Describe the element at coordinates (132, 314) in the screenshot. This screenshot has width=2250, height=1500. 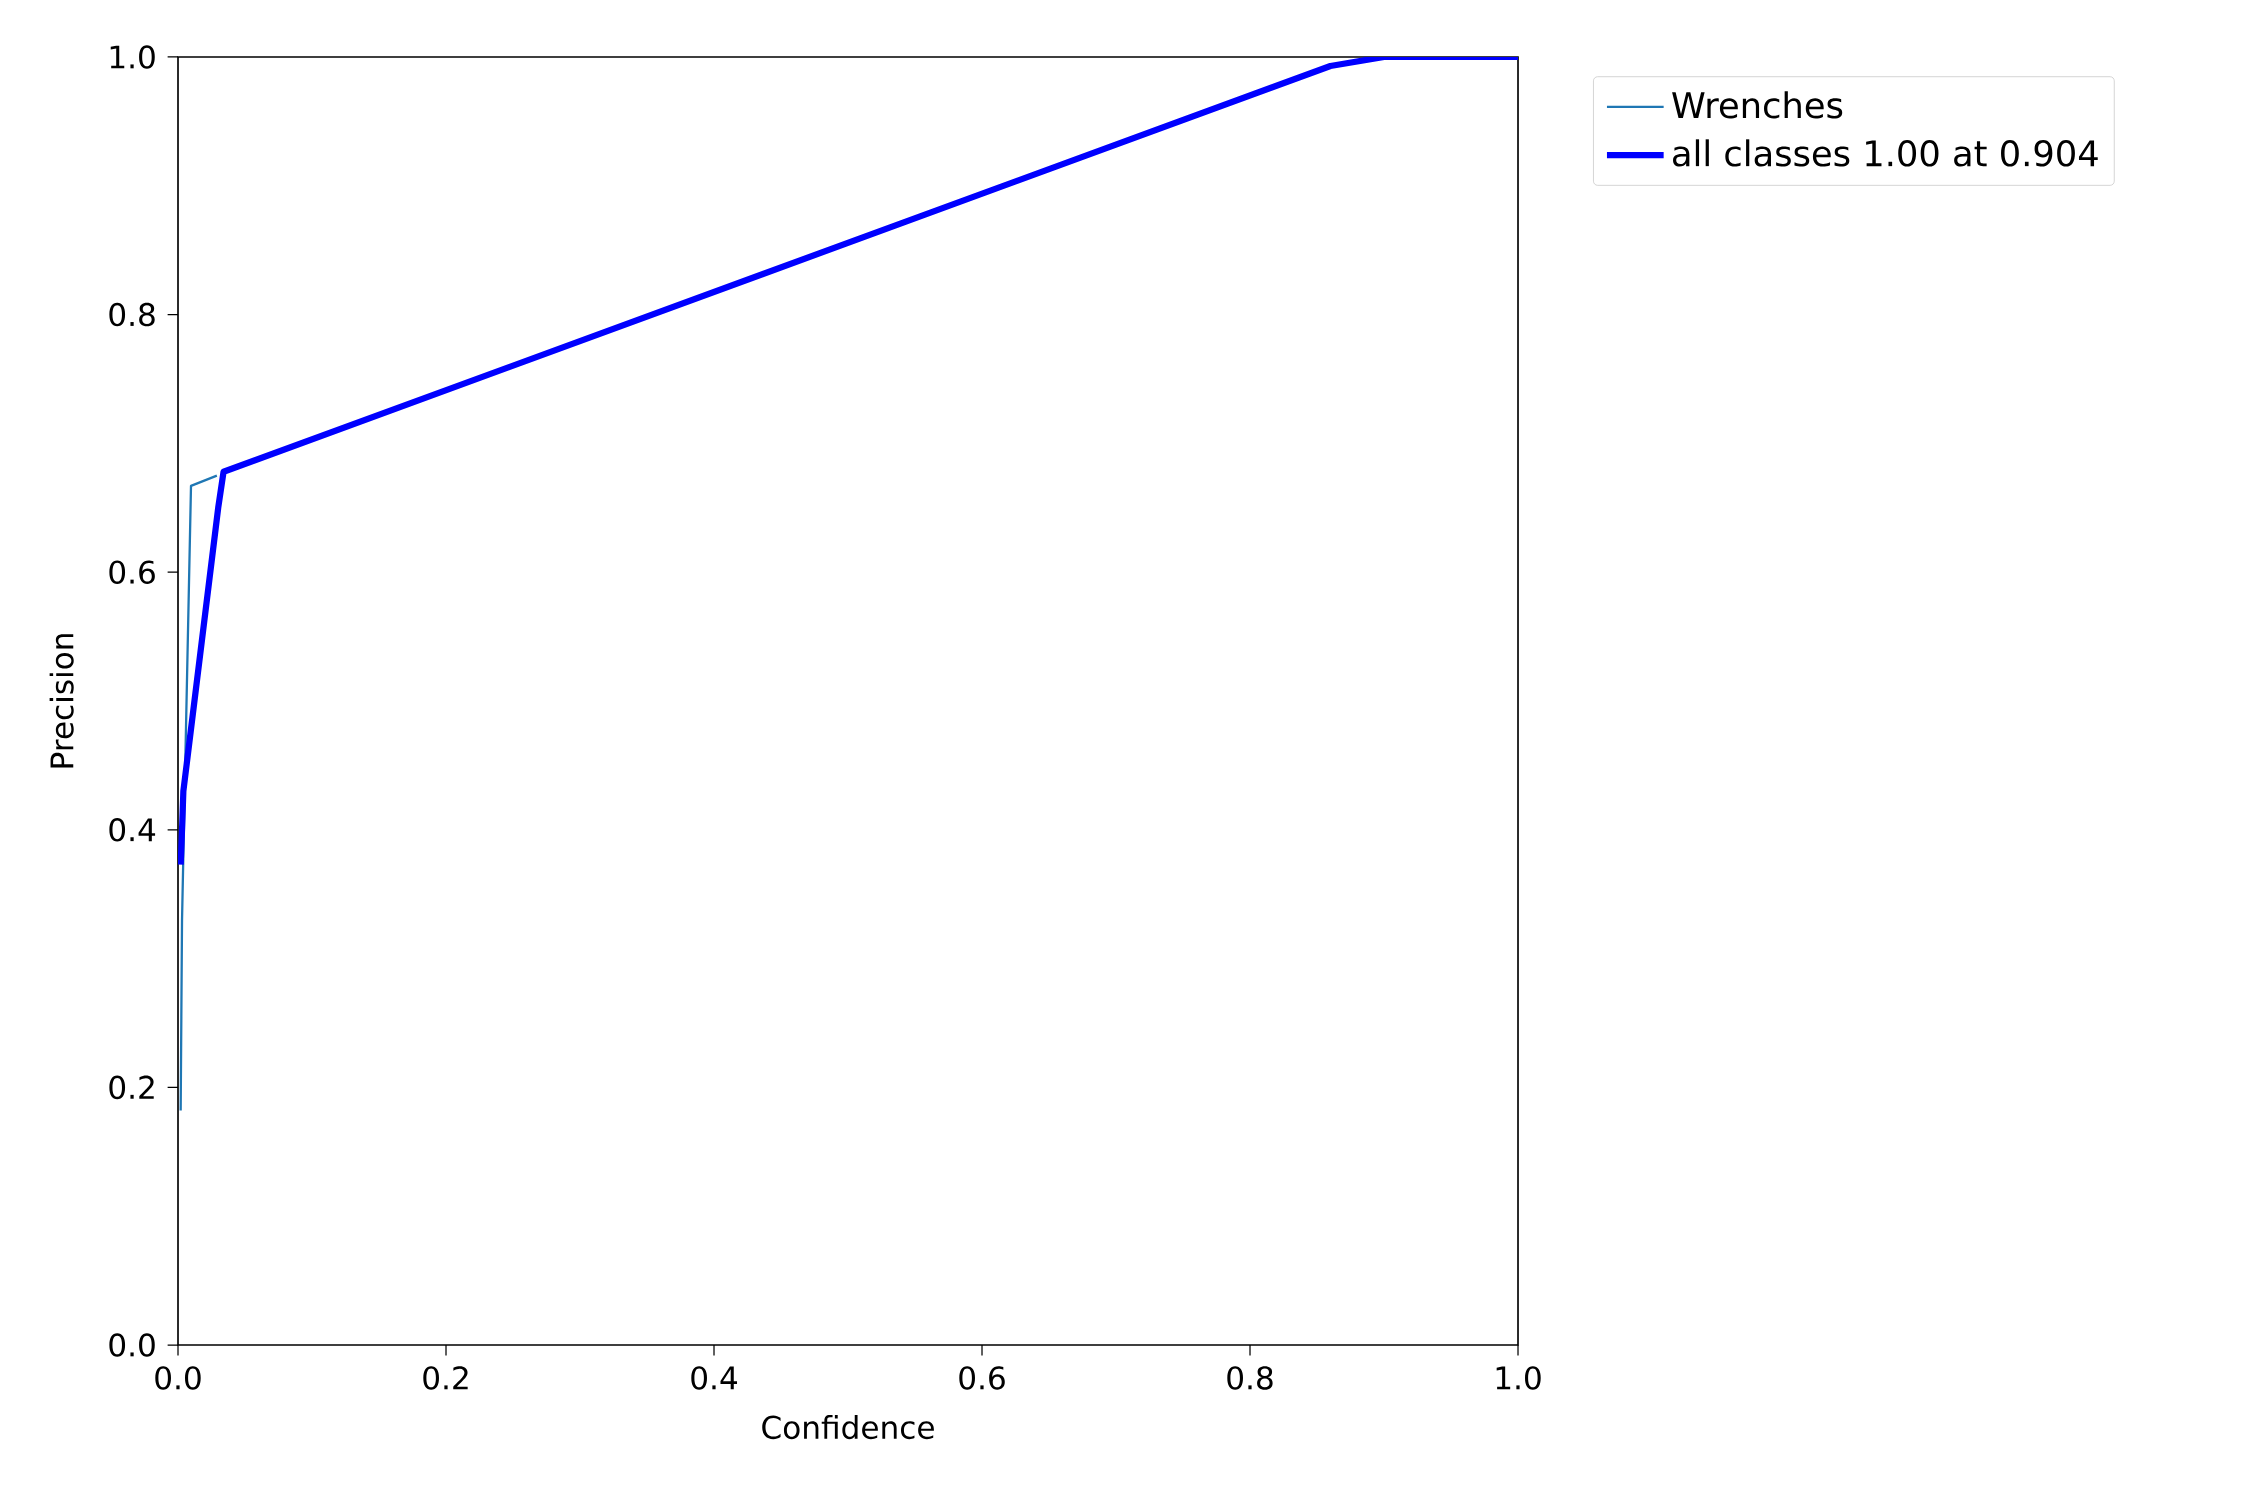
I see `y-tick-label: 0.8` at that location.